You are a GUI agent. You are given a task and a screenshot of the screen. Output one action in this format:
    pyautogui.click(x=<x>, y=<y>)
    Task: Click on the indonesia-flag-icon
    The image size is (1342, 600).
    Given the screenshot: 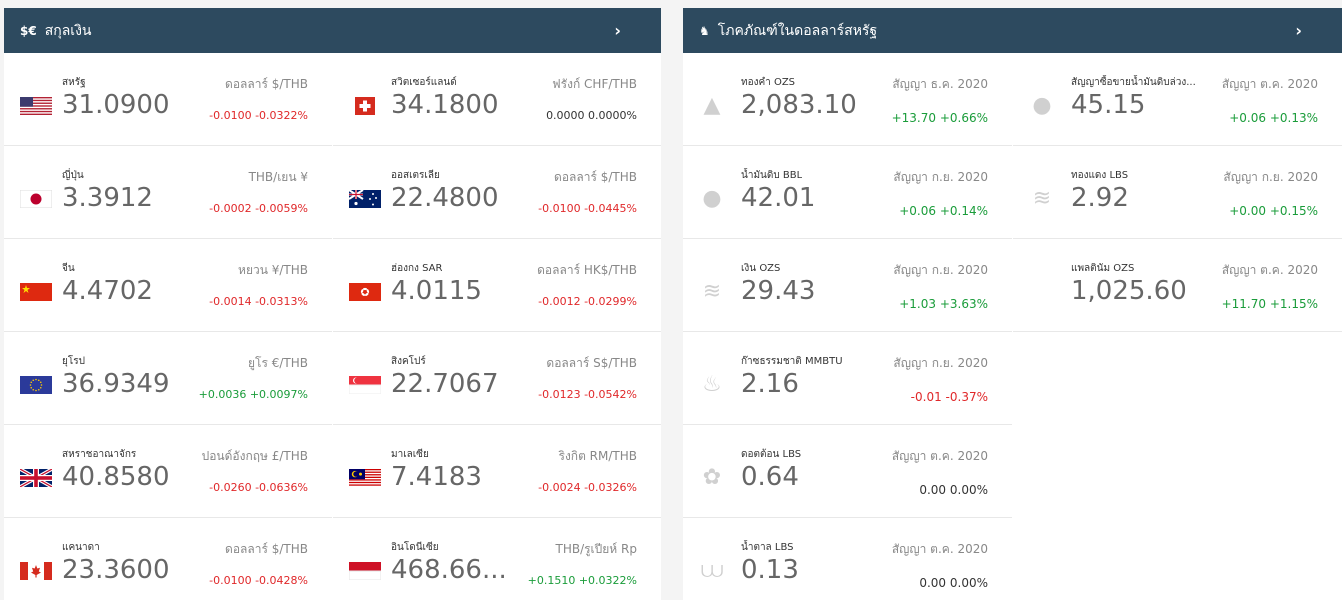 What is the action you would take?
    pyautogui.click(x=365, y=571)
    